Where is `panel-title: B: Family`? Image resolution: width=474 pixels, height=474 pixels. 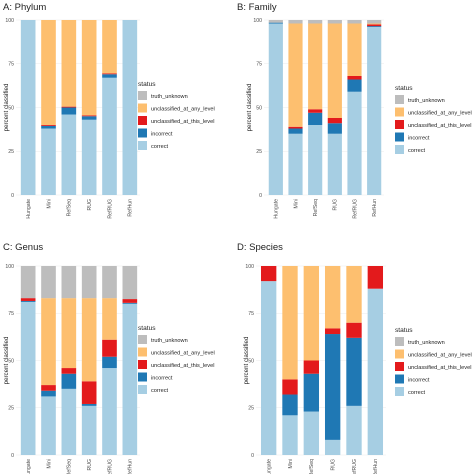
panel-title: B: Family is located at coordinates (257, 7).